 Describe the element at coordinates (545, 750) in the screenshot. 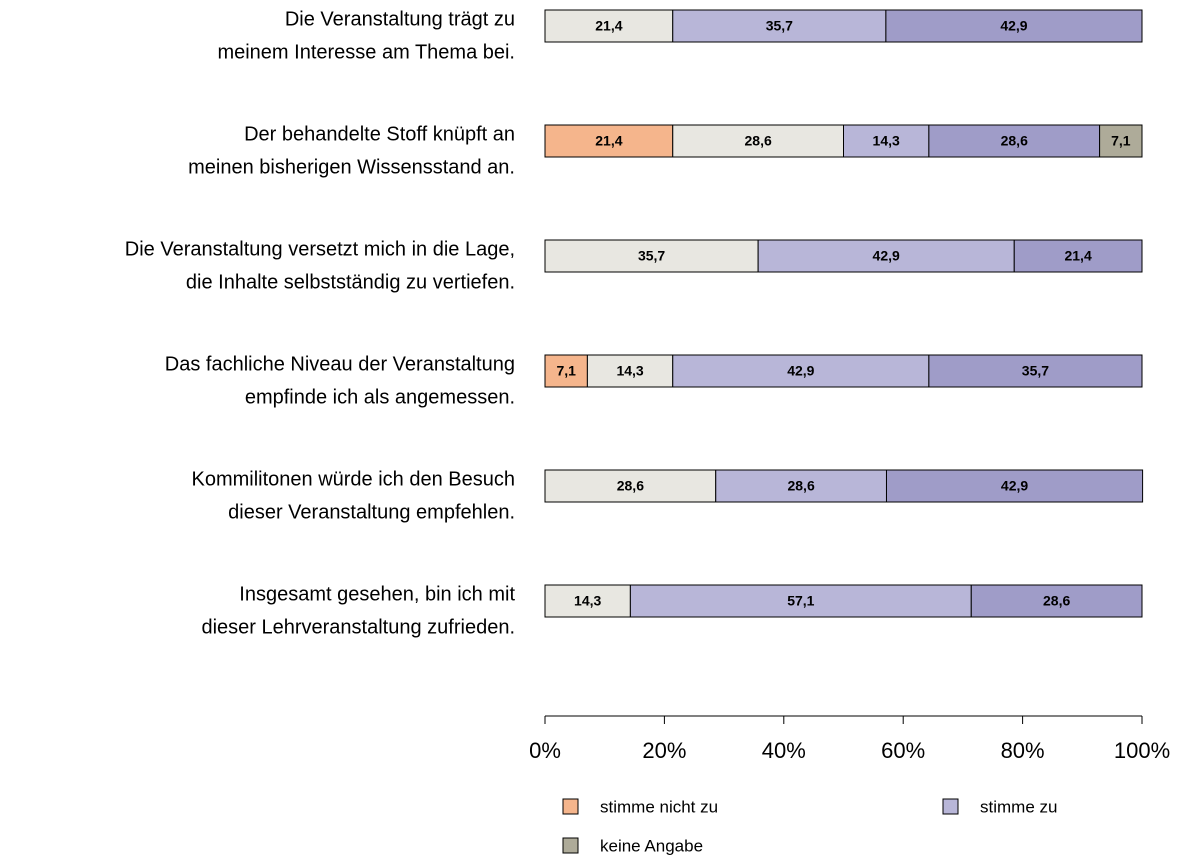

I see `x-tick-label: 0%` at that location.